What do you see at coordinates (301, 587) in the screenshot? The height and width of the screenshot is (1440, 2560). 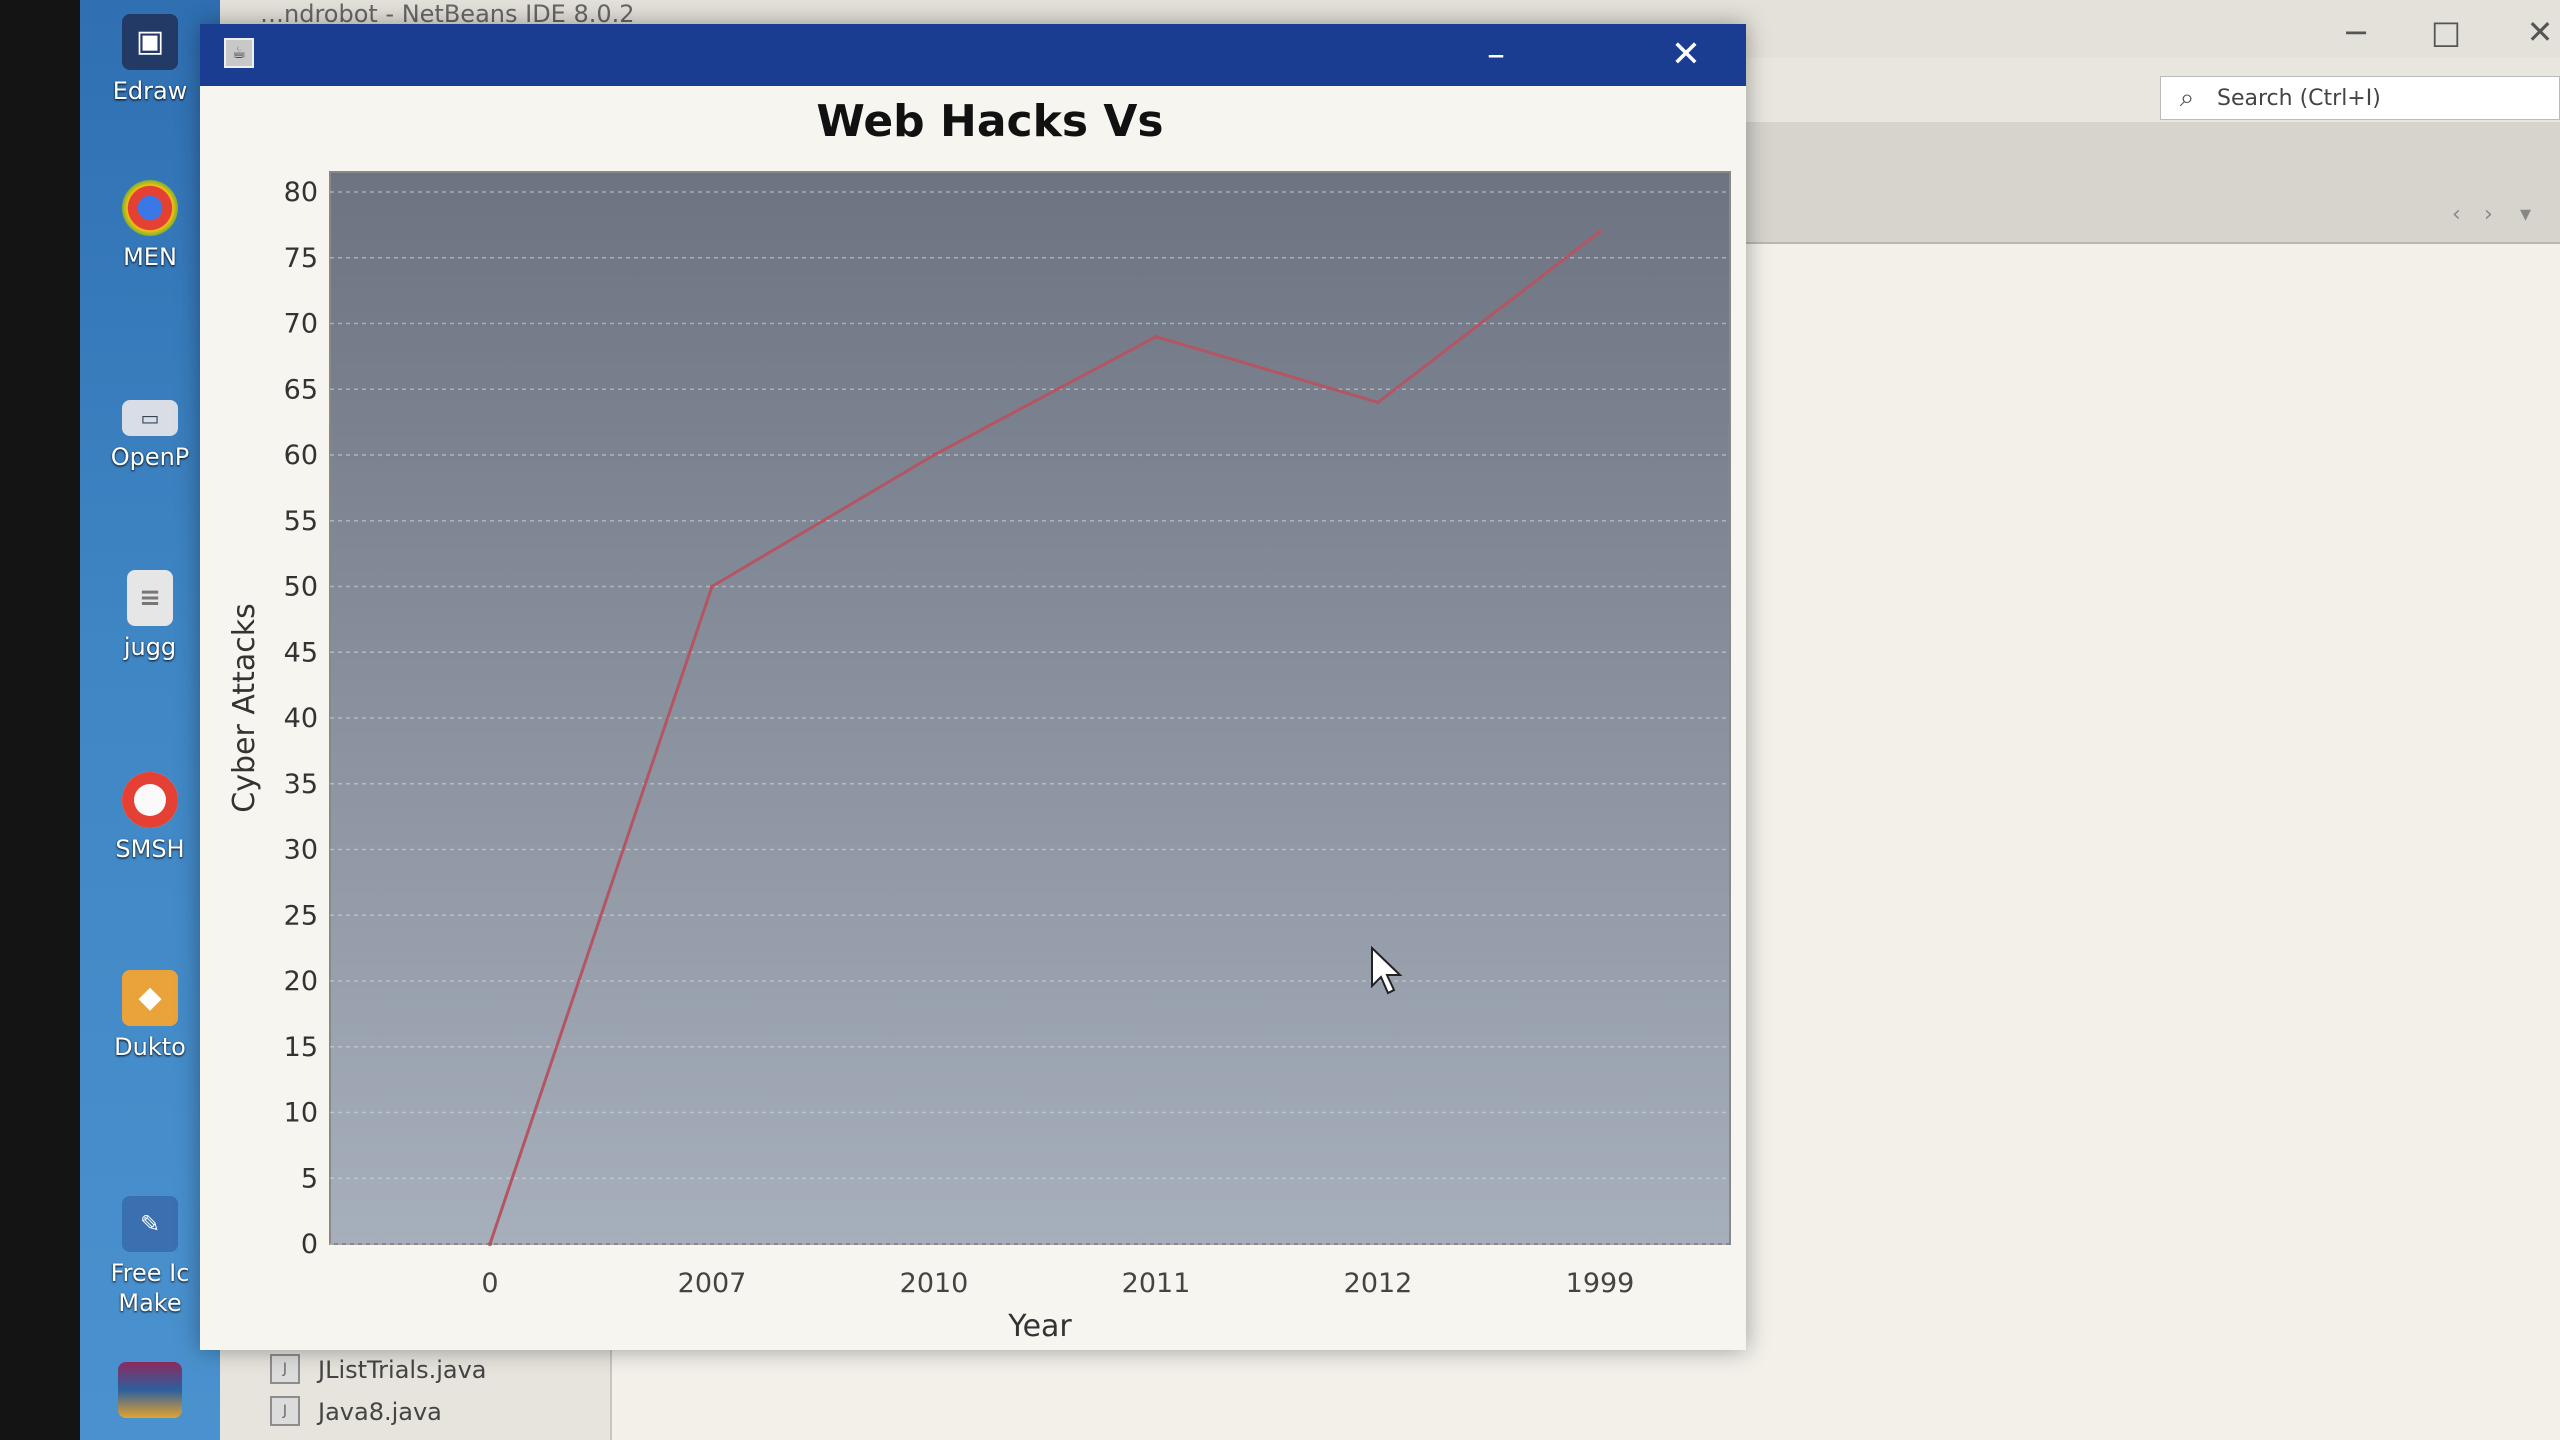 I see `y-tick-label: 50` at bounding box center [301, 587].